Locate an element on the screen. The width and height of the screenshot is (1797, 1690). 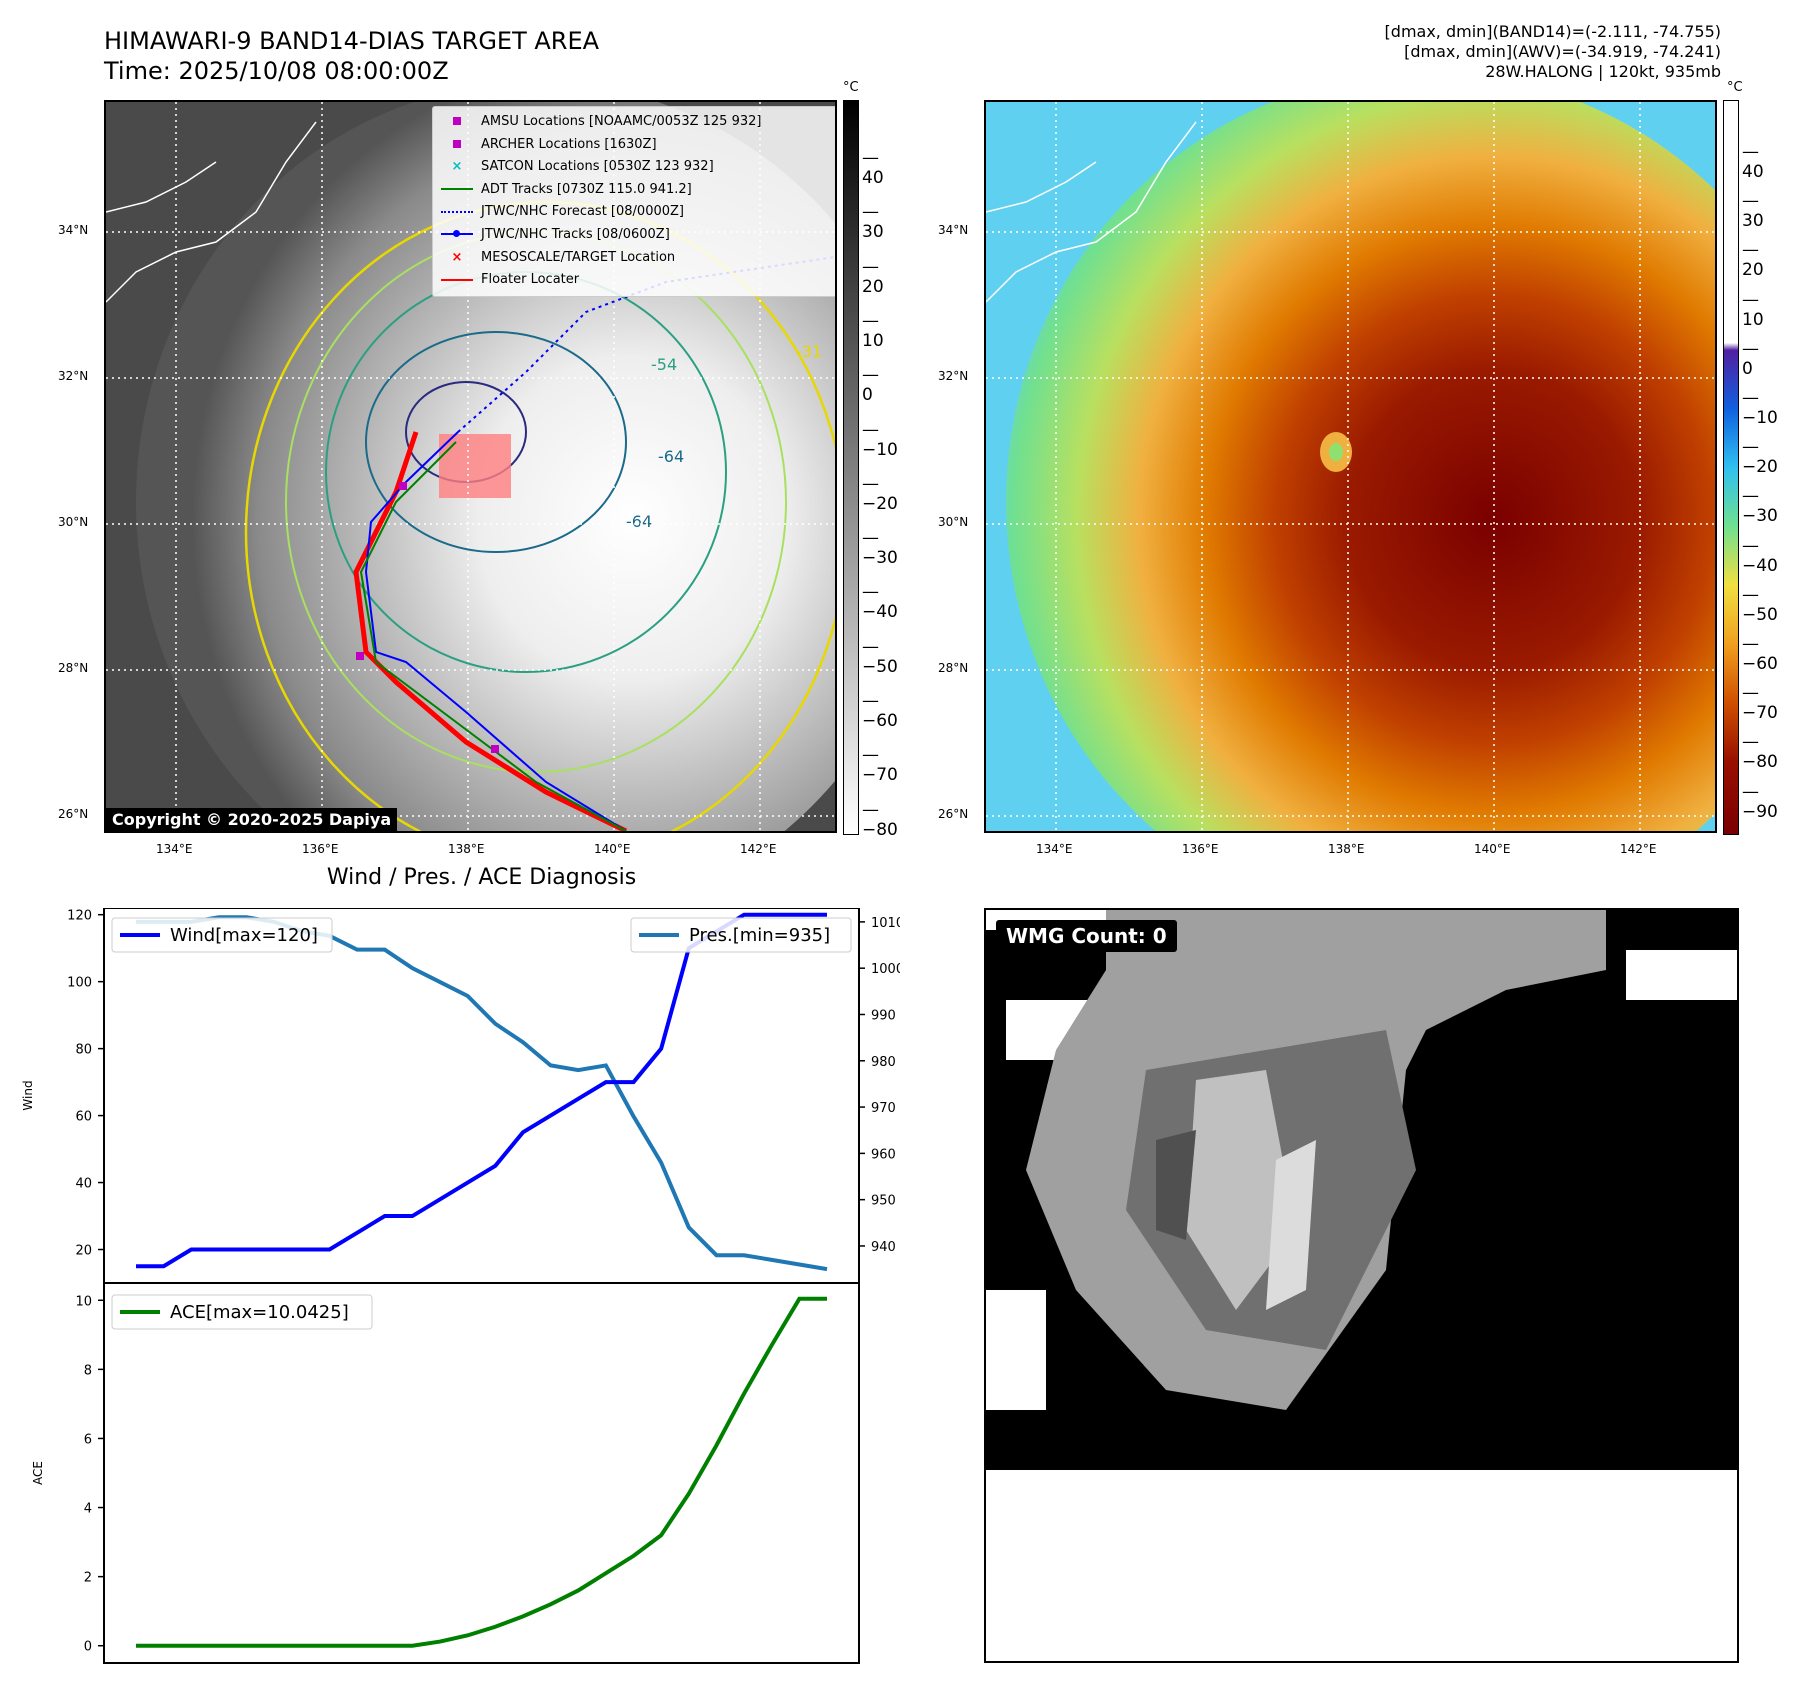
pressure-legend-box is located at coordinates (741, 935).